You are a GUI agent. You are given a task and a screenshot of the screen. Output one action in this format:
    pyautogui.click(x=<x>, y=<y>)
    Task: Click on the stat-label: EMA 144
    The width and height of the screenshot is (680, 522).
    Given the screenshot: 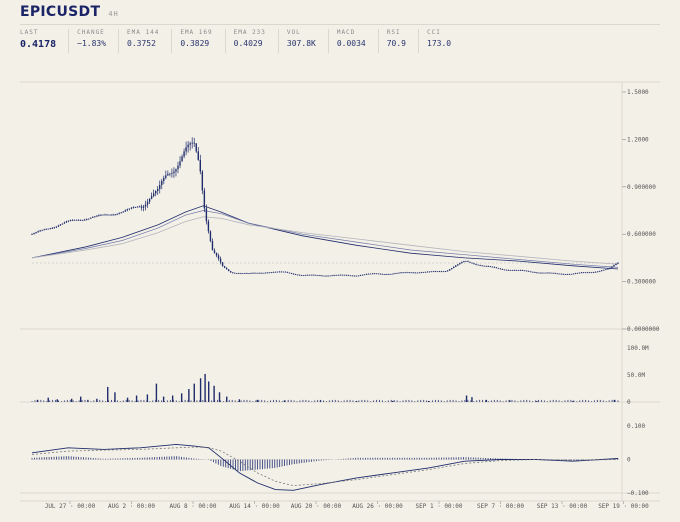 What is the action you would take?
    pyautogui.click(x=143, y=32)
    